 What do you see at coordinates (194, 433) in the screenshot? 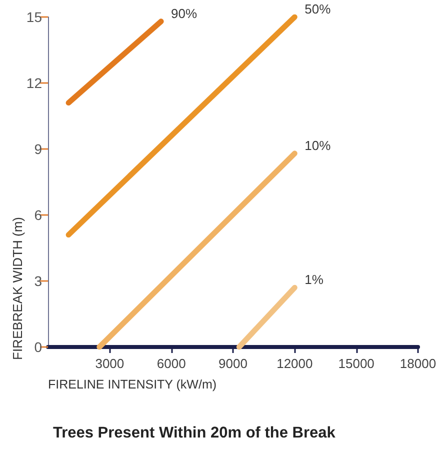
I see `text: Trees Present Within 20m of the Break` at bounding box center [194, 433].